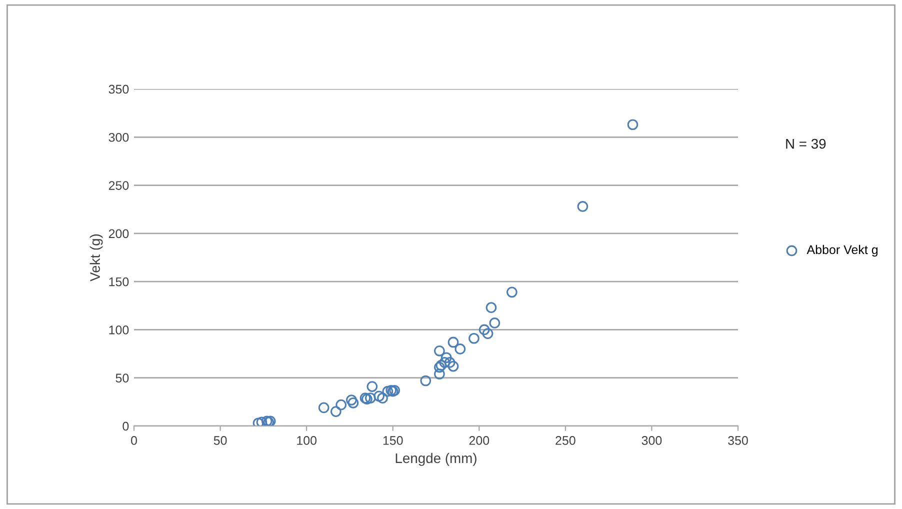  I want to click on y-tick-label: 100, so click(119, 330).